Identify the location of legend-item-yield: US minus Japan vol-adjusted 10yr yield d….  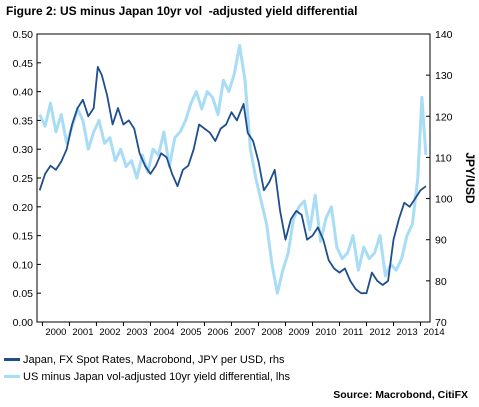
(147, 376).